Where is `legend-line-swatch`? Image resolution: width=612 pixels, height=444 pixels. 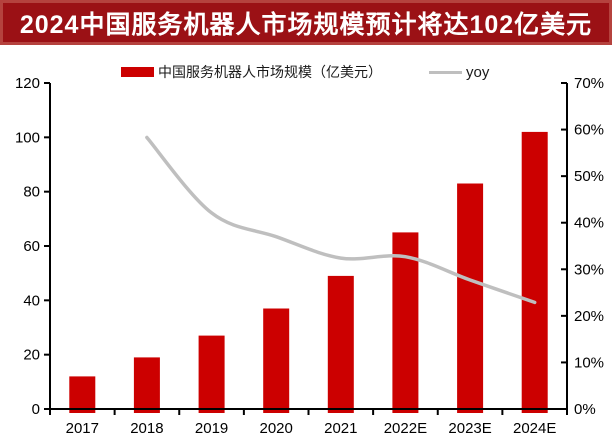 legend-line-swatch is located at coordinates (445, 72).